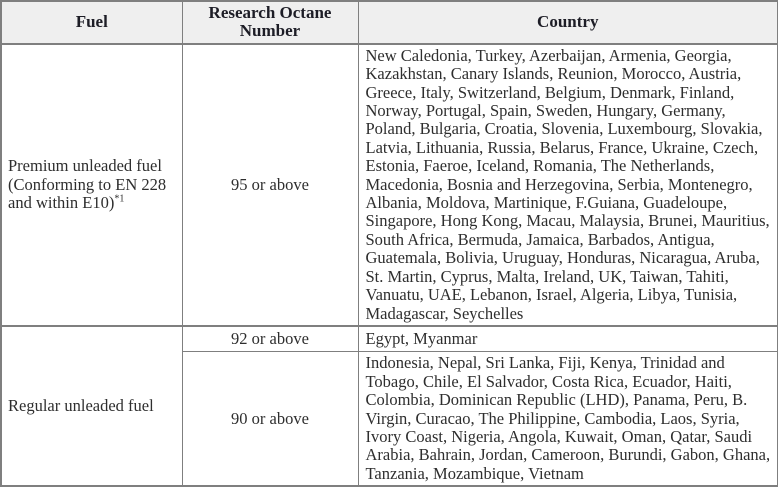 The height and width of the screenshot is (488, 778). What do you see at coordinates (81, 405) in the screenshot?
I see `fuel-label: Regular unleaded fuel` at bounding box center [81, 405].